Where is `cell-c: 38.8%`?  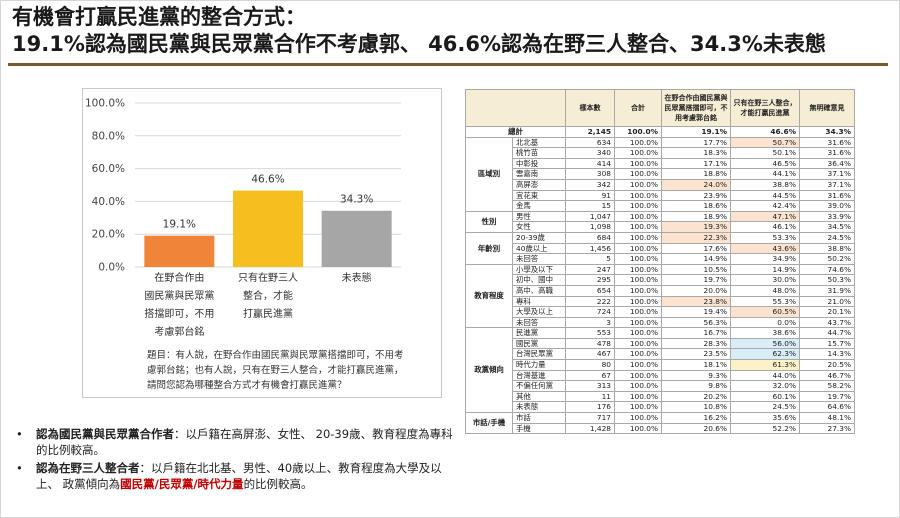 cell-c: 38.8% is located at coordinates (827, 248).